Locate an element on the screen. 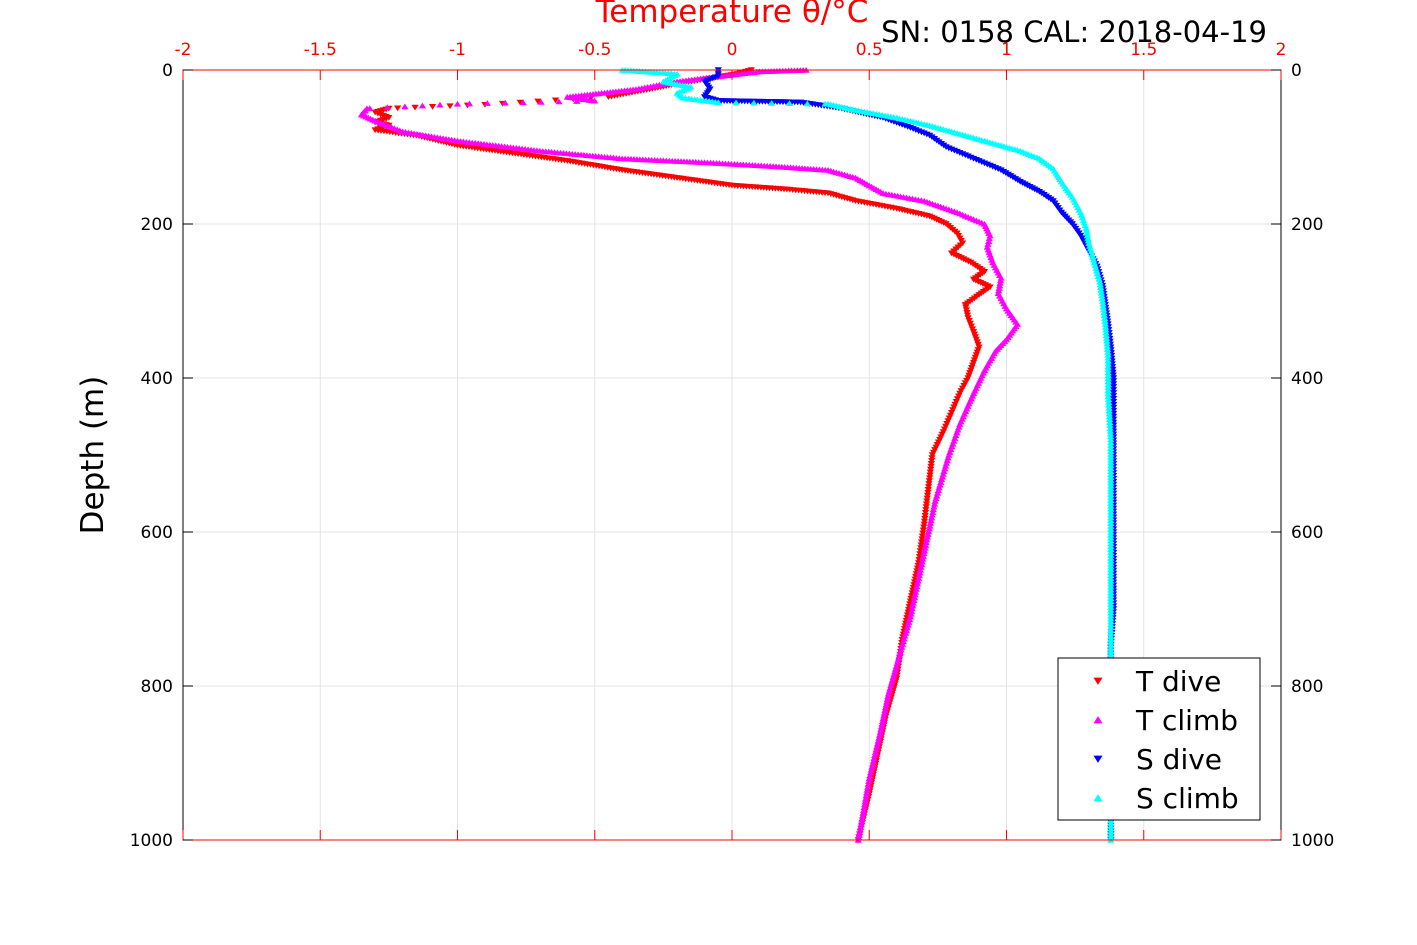  y-tick-label-right: 200 is located at coordinates (1307, 225).